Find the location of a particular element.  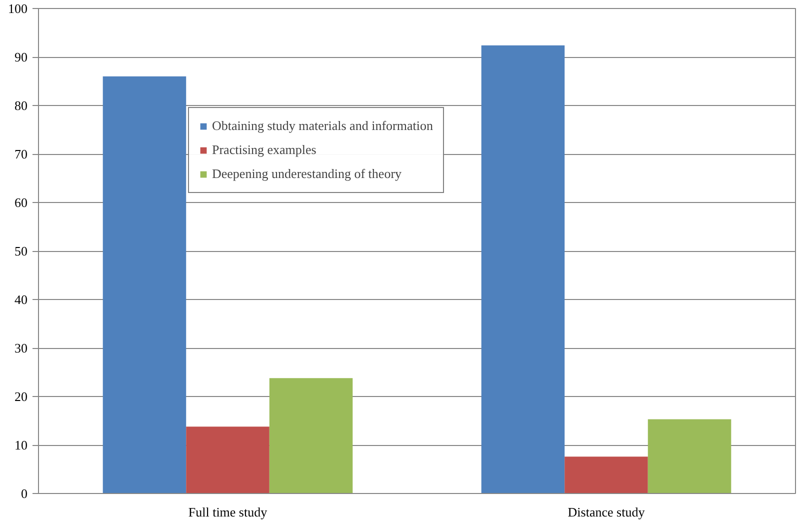

y-tick-label: 100 is located at coordinates (18, 8).